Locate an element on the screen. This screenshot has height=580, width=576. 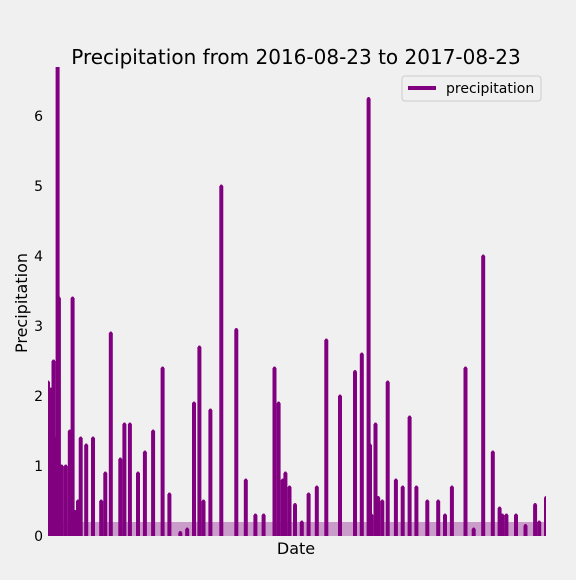
y-tick-label: 1 is located at coordinates (38, 467).